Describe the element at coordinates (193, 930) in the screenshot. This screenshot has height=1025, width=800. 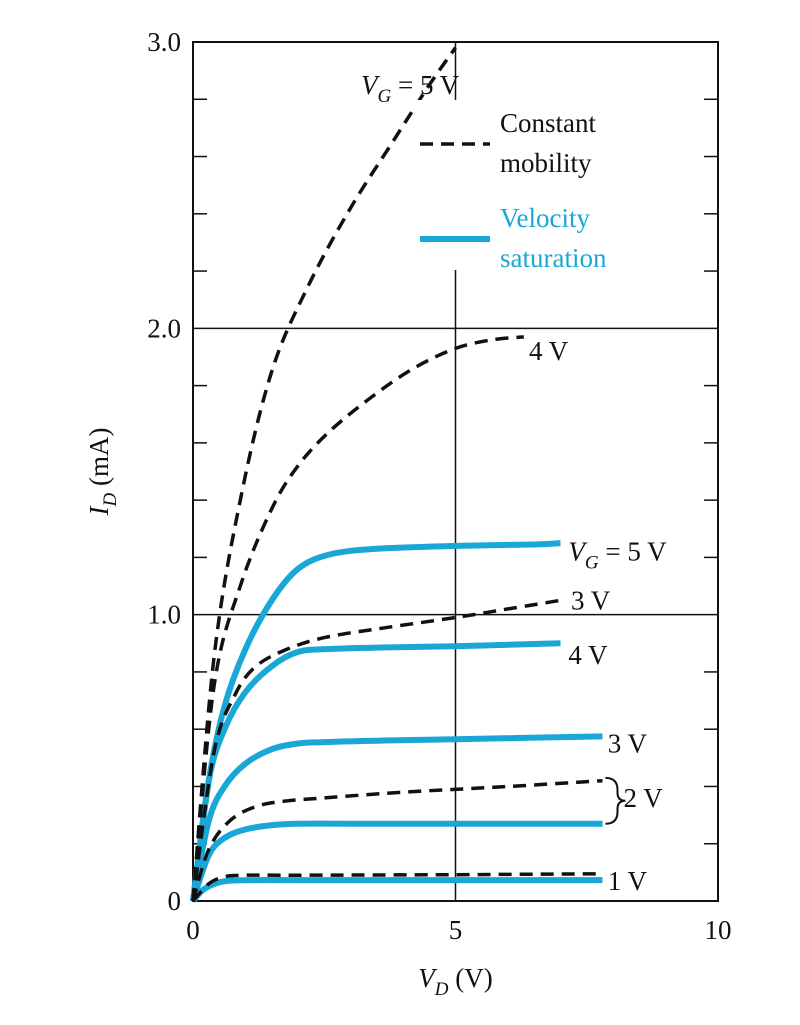
I see `x-tick-label: 0` at that location.